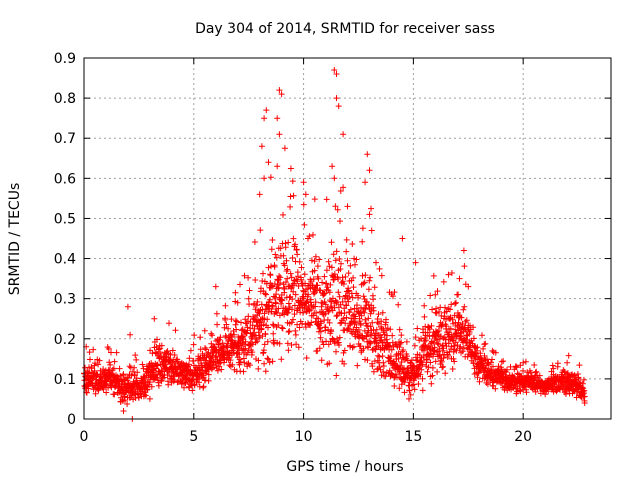 This screenshot has width=640, height=485. What do you see at coordinates (65, 380) in the screenshot?
I see `y-tick-label: 0.1` at bounding box center [65, 380].